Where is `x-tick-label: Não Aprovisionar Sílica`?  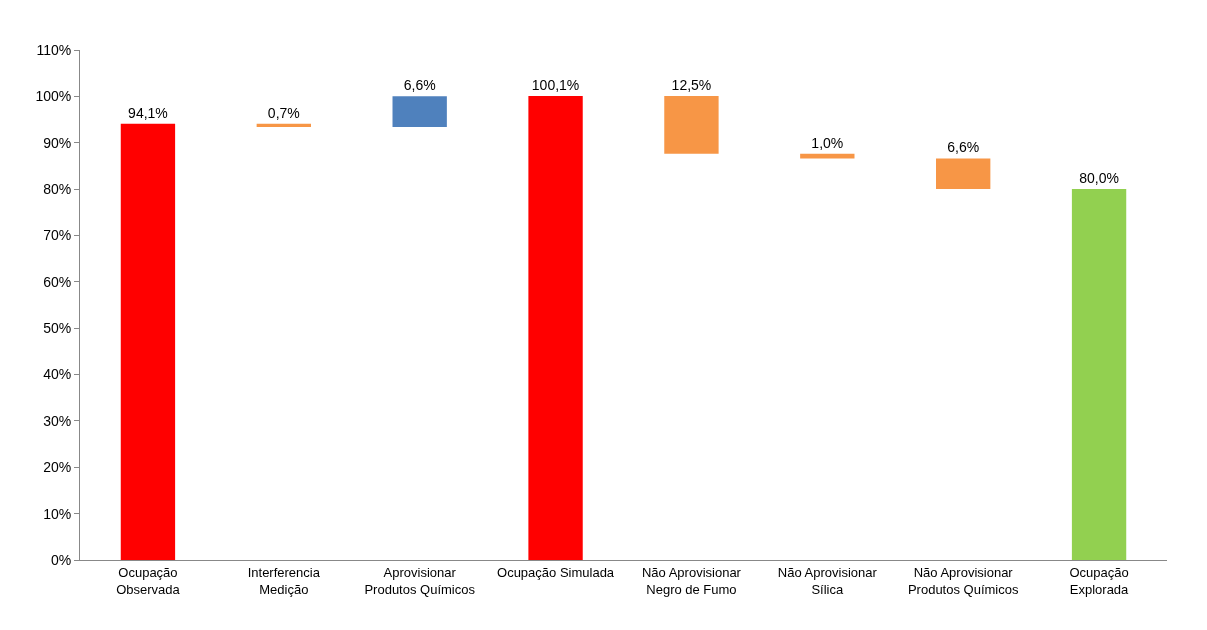 x-tick-label: Não Aprovisionar Sílica is located at coordinates (827, 580).